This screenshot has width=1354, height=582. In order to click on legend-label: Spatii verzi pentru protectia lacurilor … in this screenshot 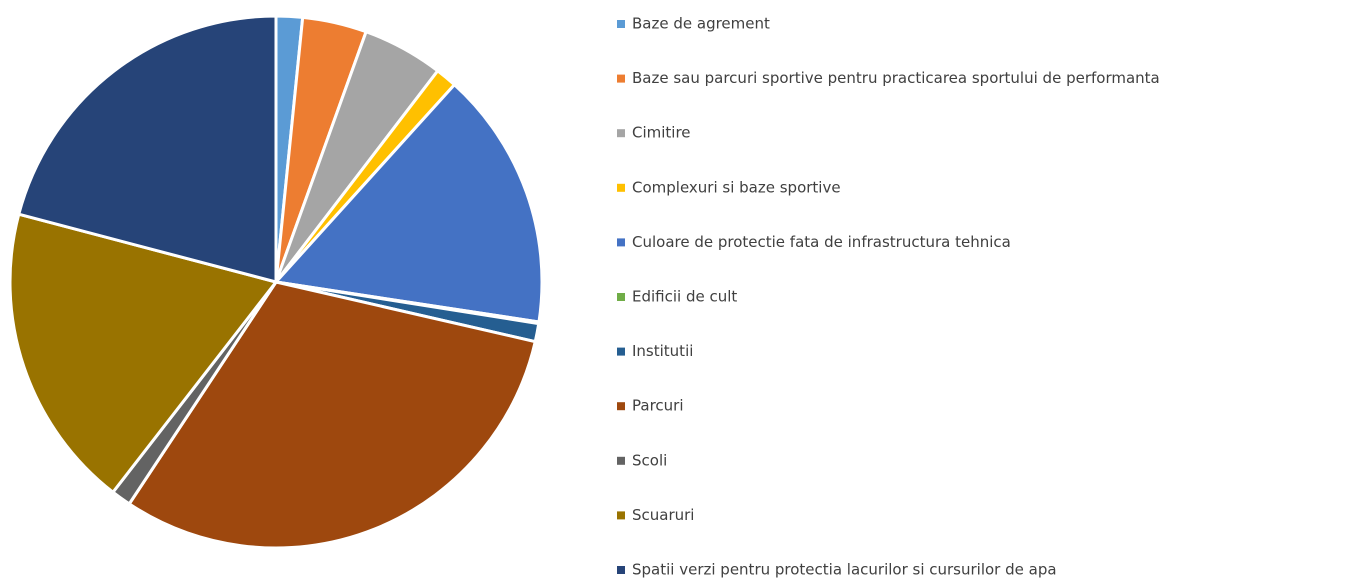, I will do `click(844, 570)`.